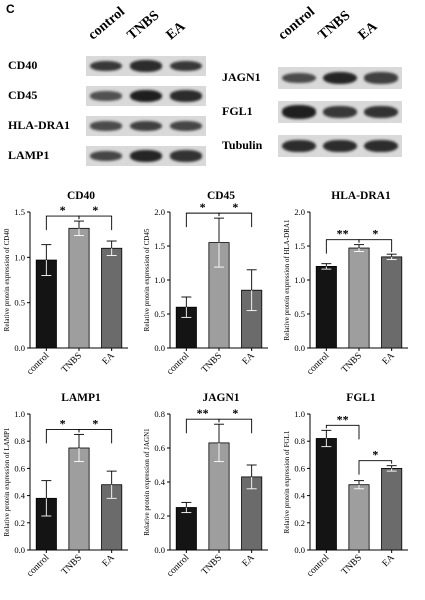 Image resolution: width=425 pixels, height=600 pixels. What do you see at coordinates (241, 77) in the screenshot?
I see `blot-row-label-jagn1: JAGN1` at bounding box center [241, 77].